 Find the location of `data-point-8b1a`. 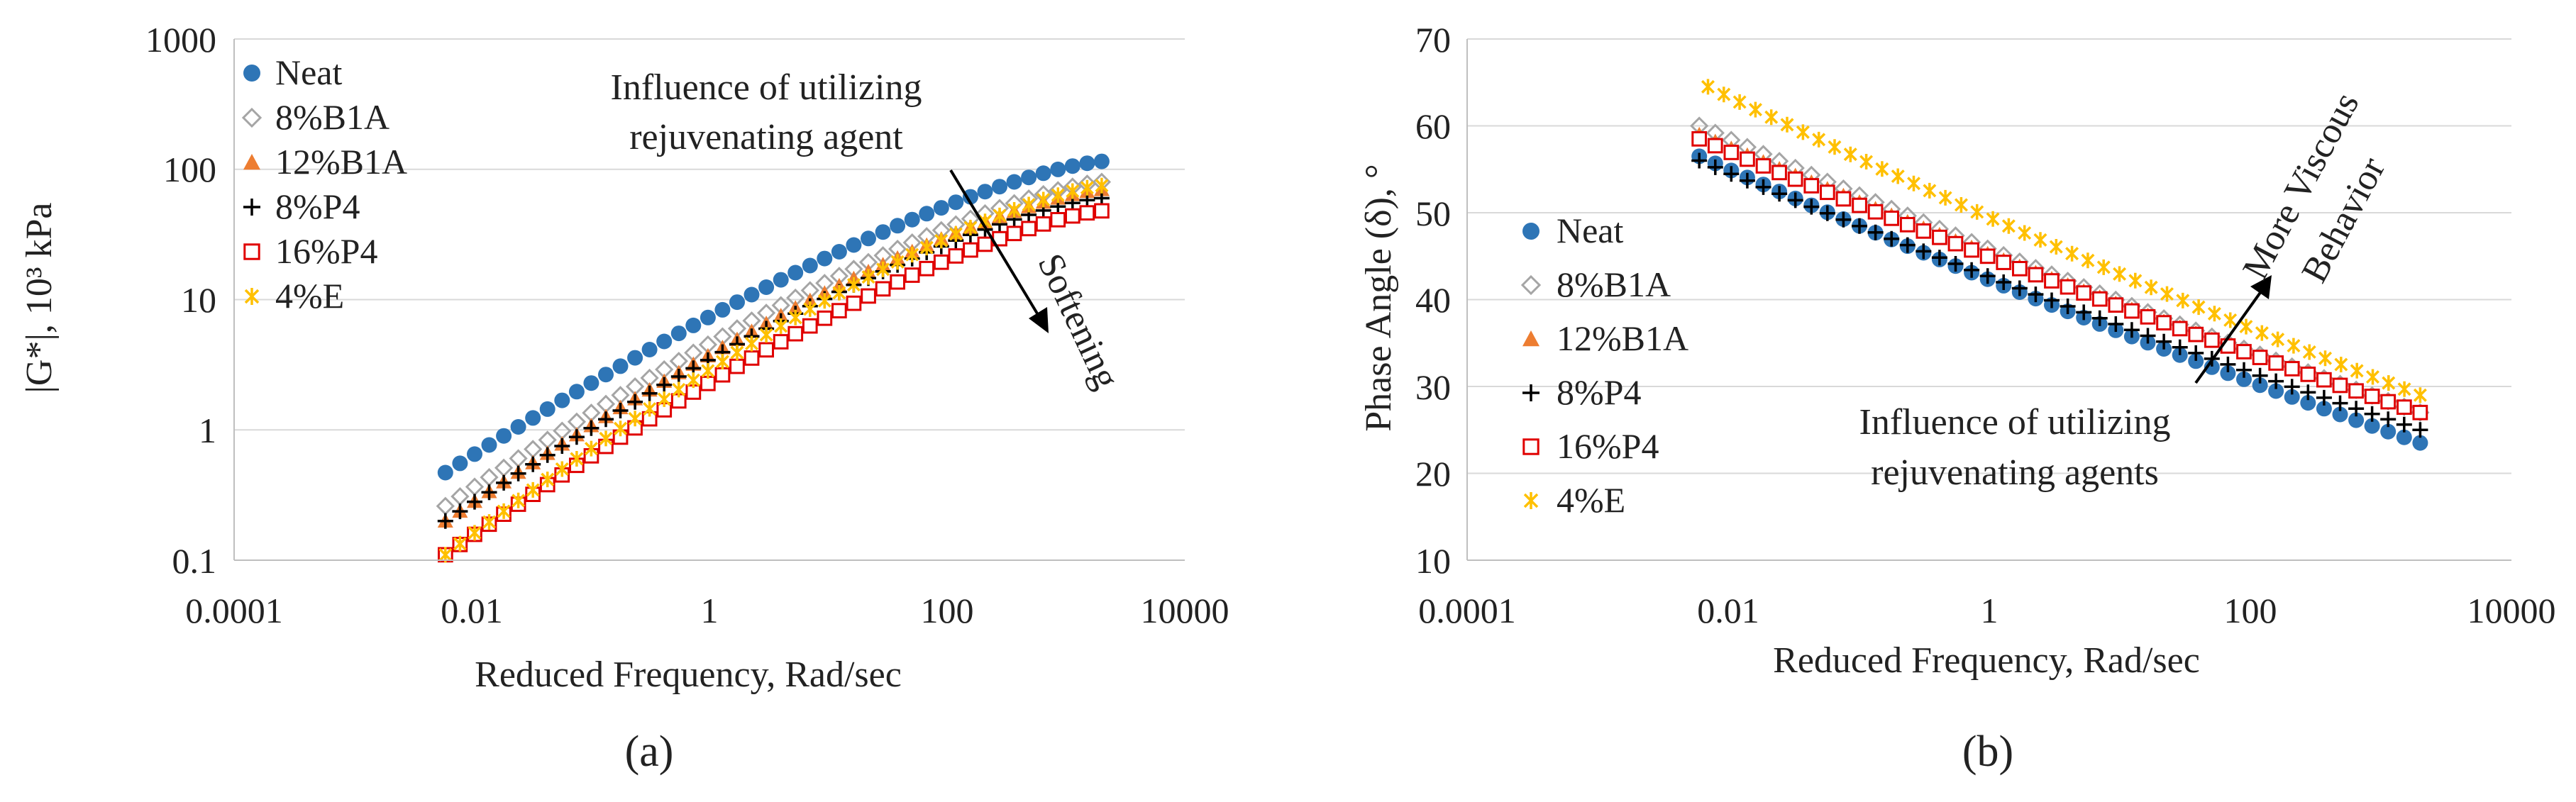

data-point-8b1a is located at coordinates (504, 467).